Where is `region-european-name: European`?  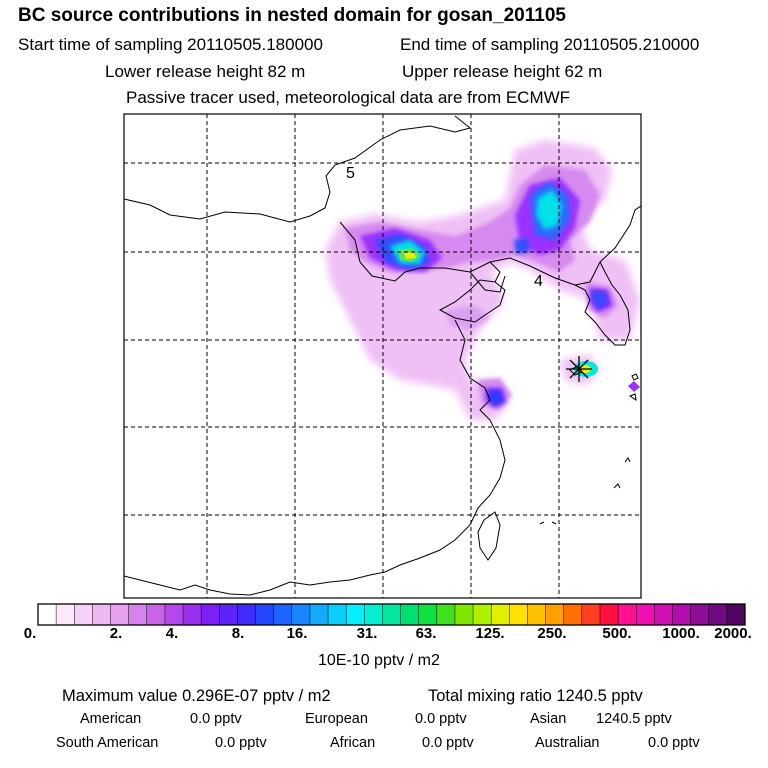 region-european-name: European is located at coordinates (336, 719).